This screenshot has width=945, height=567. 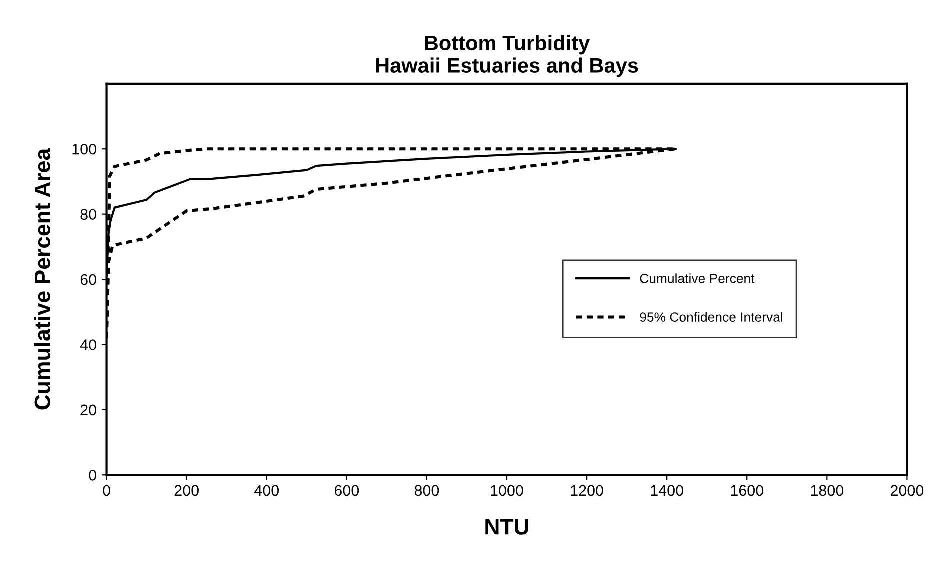 What do you see at coordinates (88, 214) in the screenshot?
I see `y-tick-label: 80` at bounding box center [88, 214].